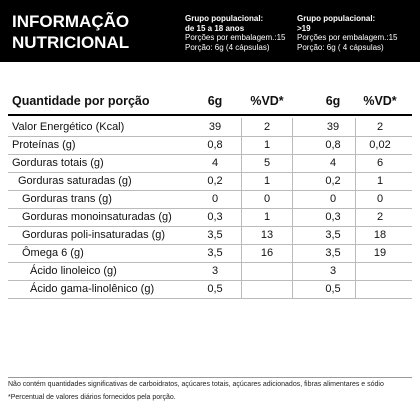  I want to click on title: INFORMAÇÃO, so click(71, 21).